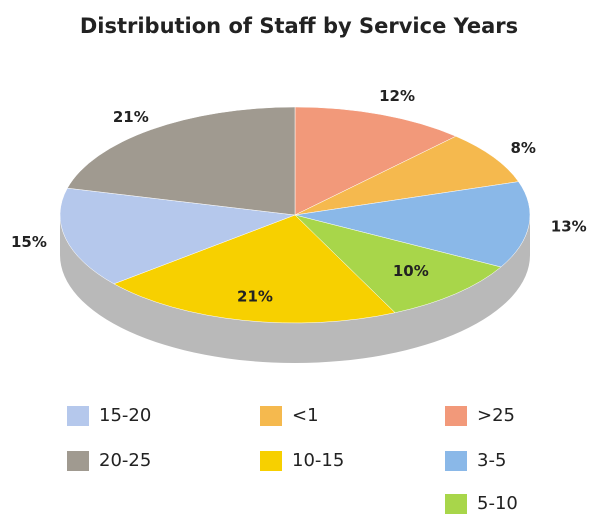  I want to click on data-label: 12%, so click(397, 96).